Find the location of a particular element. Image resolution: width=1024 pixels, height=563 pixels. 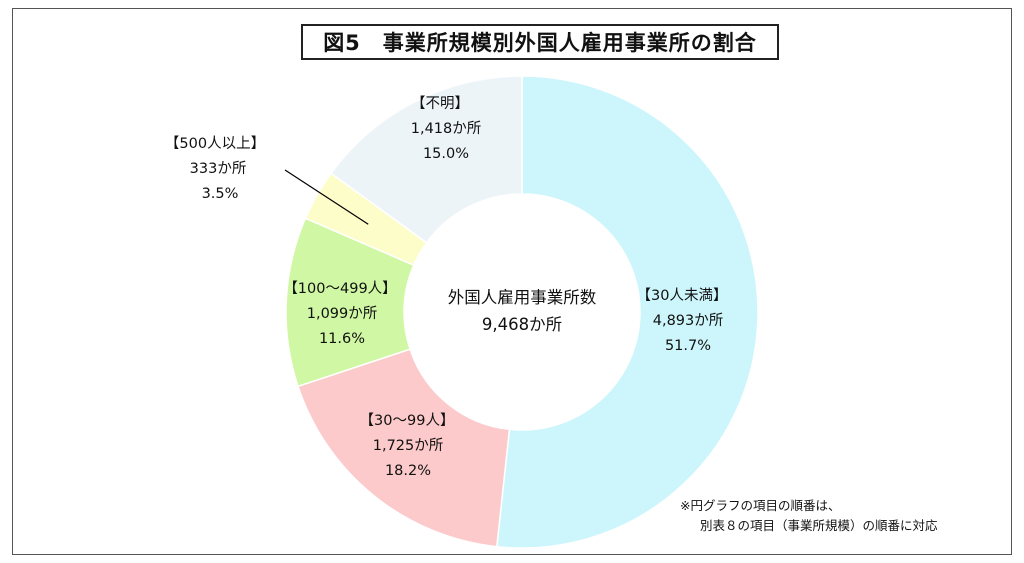

slice-label-under-30: 【30人未満】 4,893か所 51.7% is located at coordinates (682, 320).